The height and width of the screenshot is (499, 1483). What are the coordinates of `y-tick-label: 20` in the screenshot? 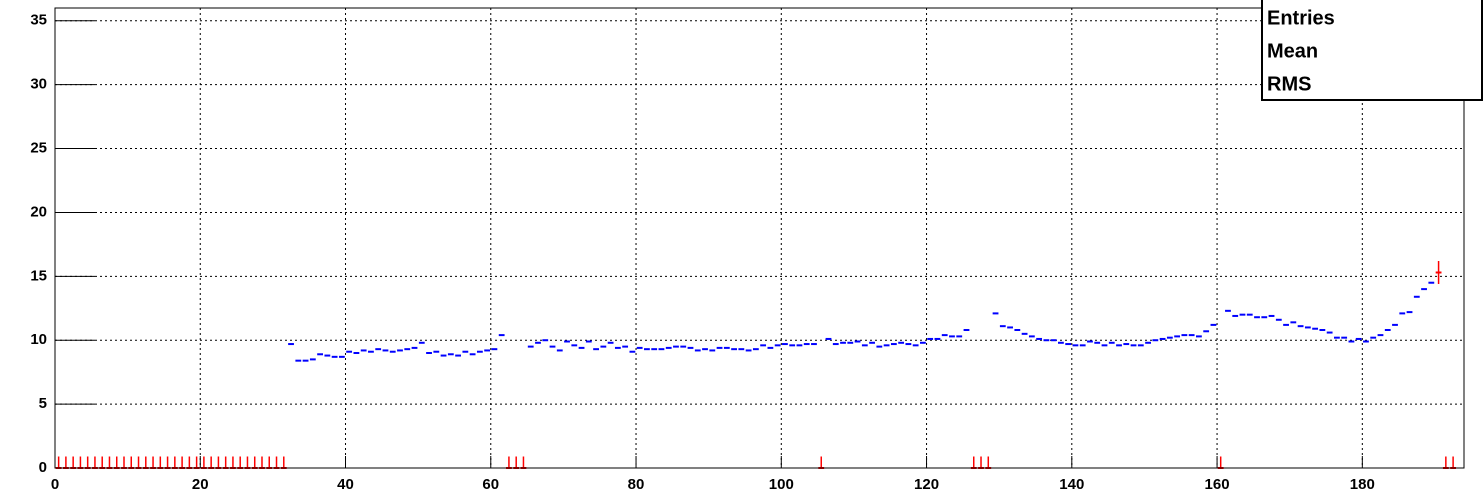 It's located at (38, 211).